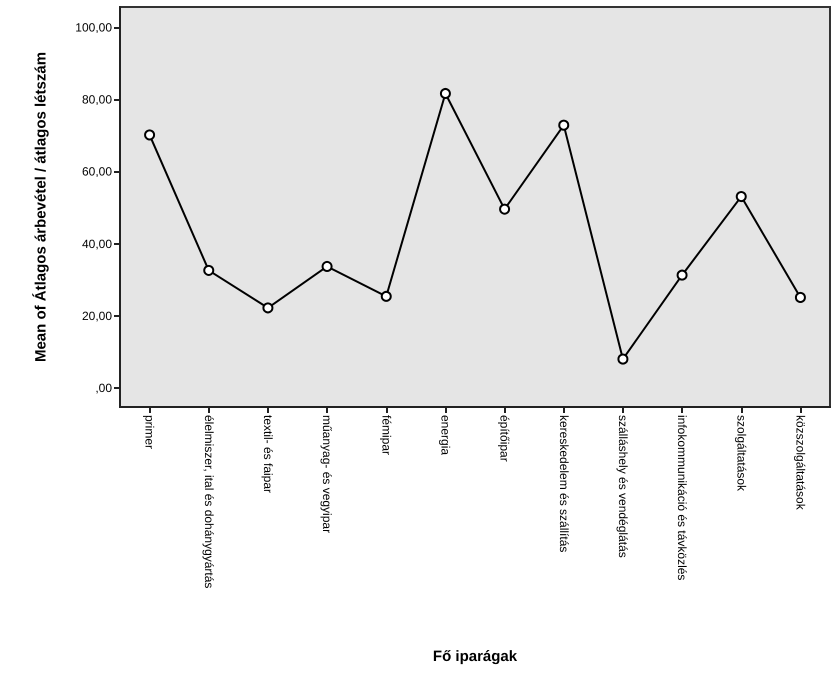  Describe the element at coordinates (97, 243) in the screenshot. I see `y-tick-label: 40,00` at that location.